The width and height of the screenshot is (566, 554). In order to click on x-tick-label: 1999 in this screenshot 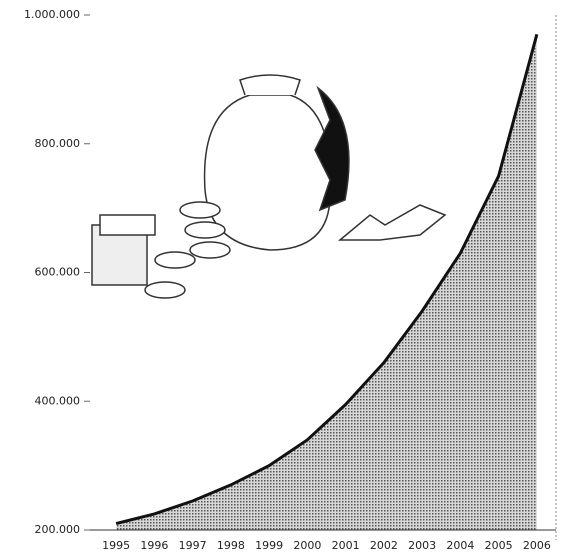, I will do `click(269, 545)`.